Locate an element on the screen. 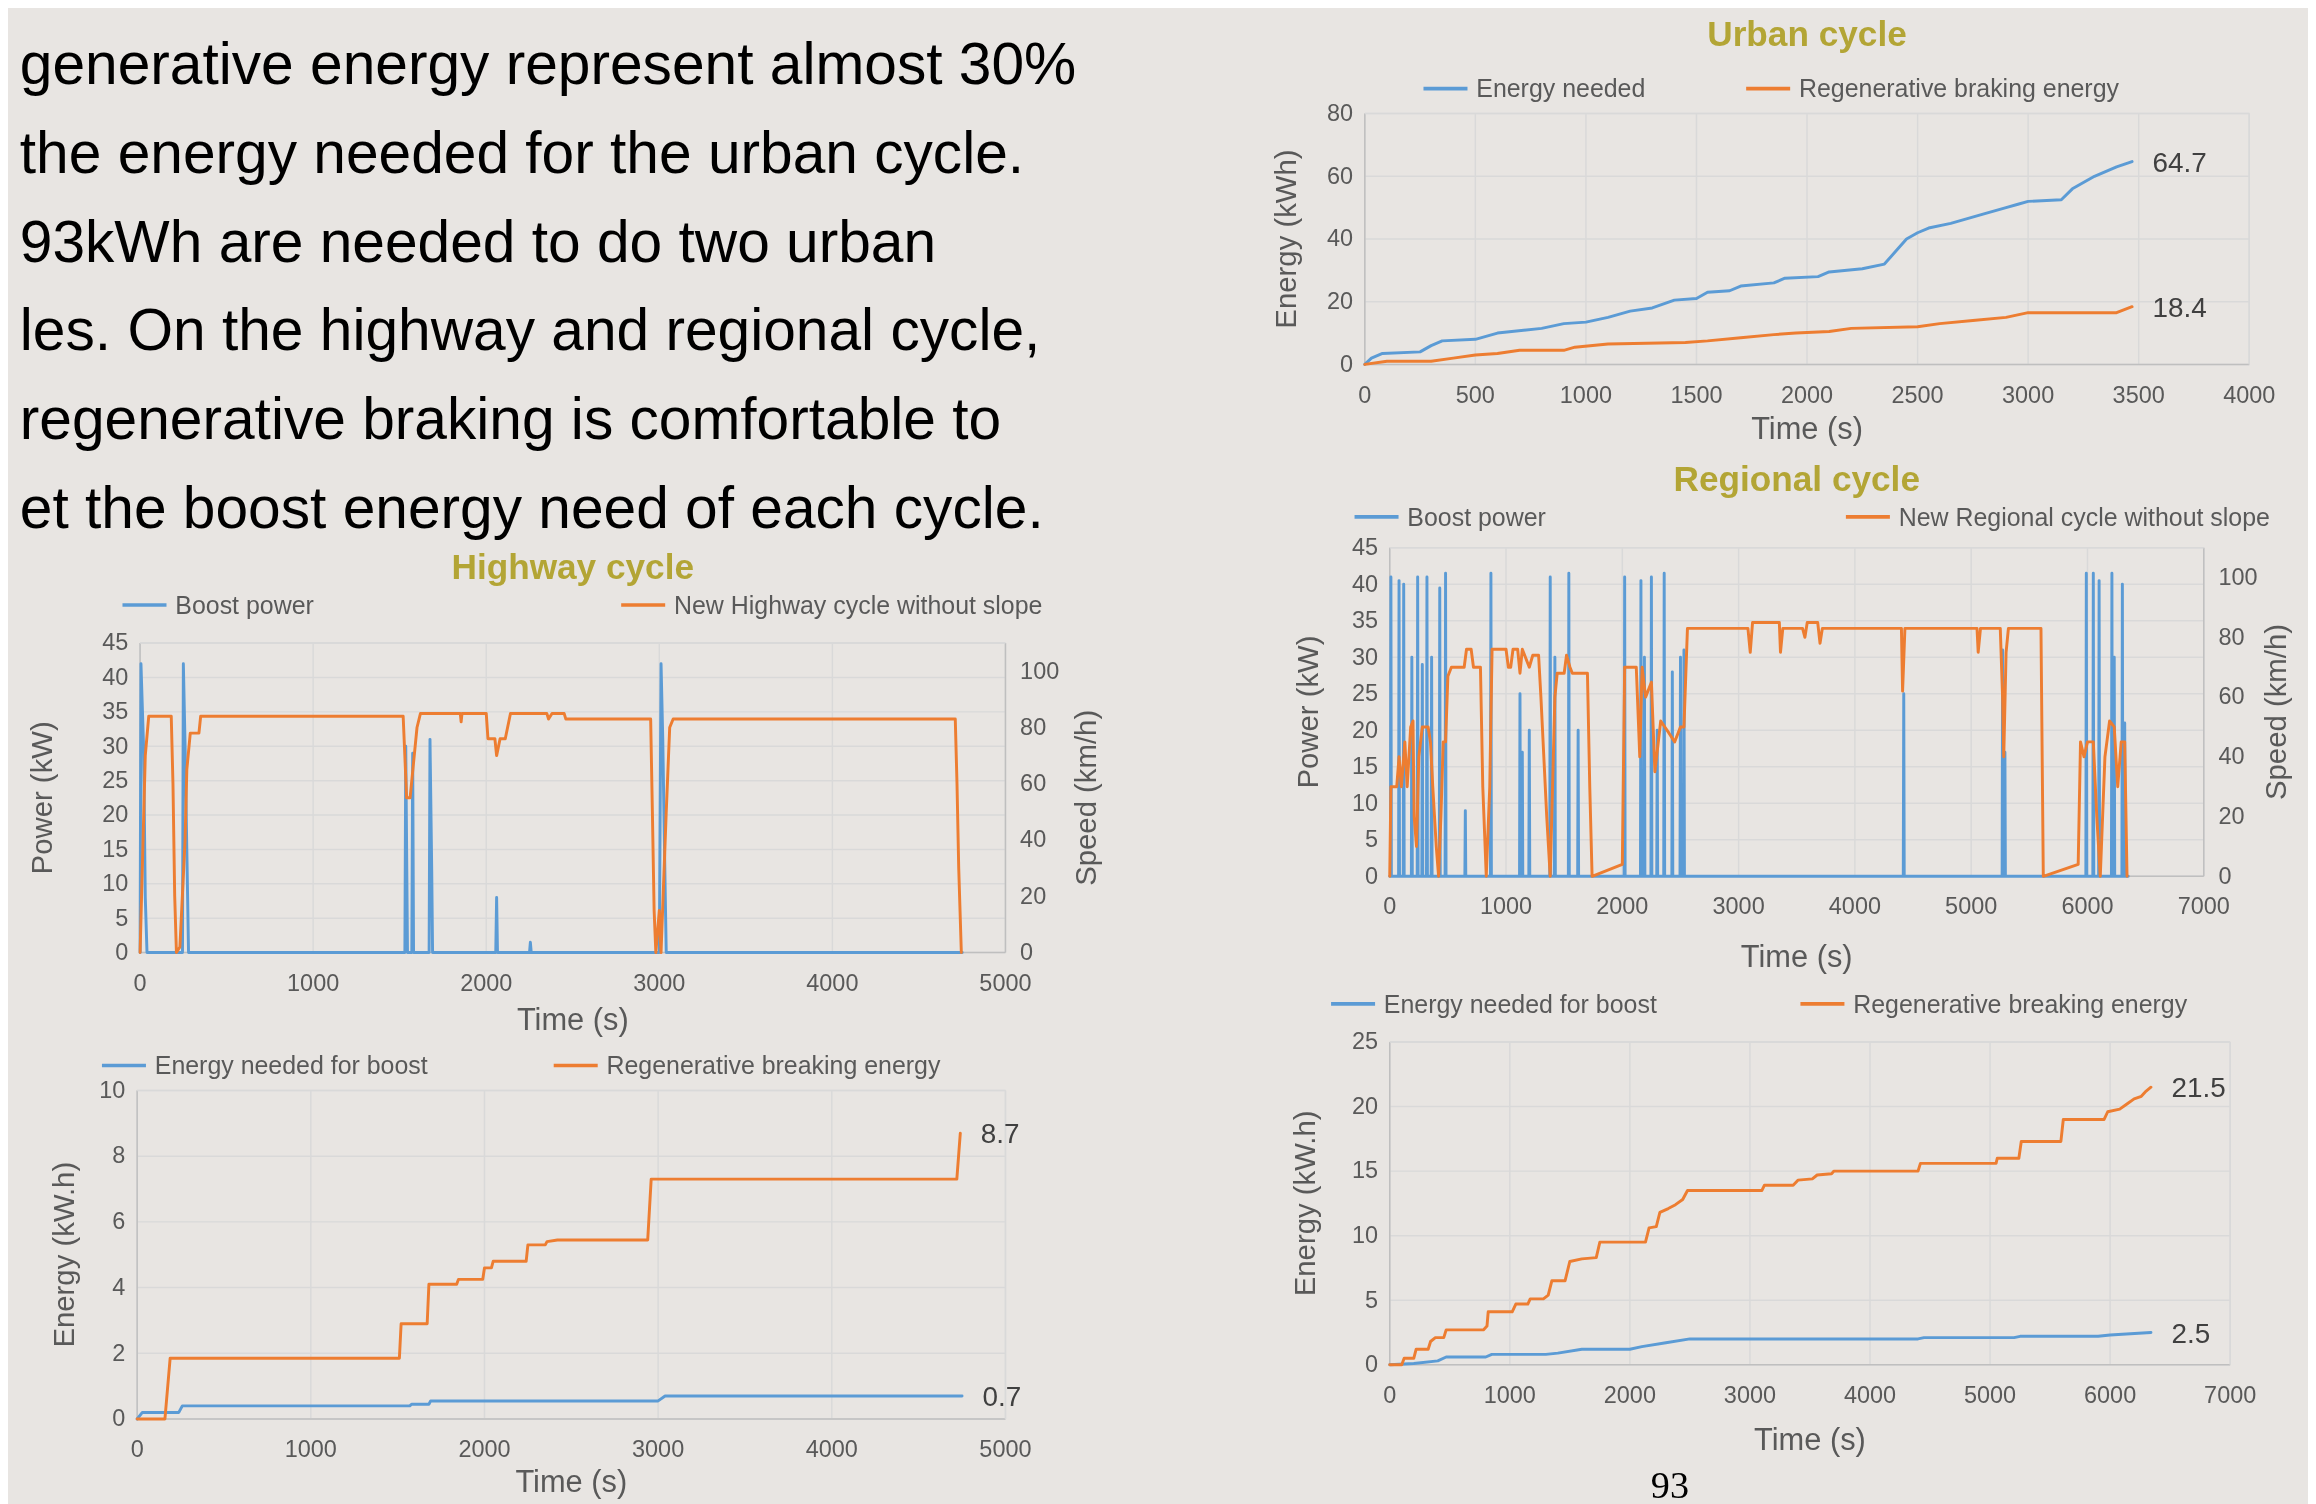 This screenshot has height=1504, width=2316. y-tick-label: 25 is located at coordinates (1365, 693).